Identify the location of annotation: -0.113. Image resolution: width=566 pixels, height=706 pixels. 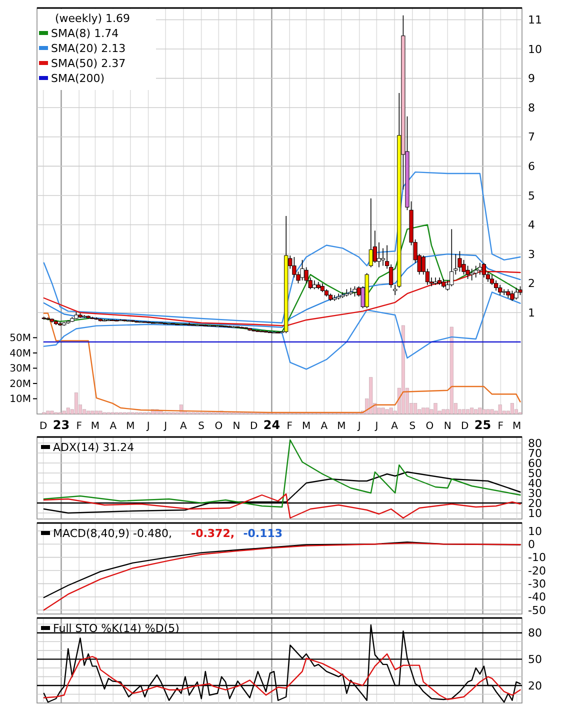
(263, 533).